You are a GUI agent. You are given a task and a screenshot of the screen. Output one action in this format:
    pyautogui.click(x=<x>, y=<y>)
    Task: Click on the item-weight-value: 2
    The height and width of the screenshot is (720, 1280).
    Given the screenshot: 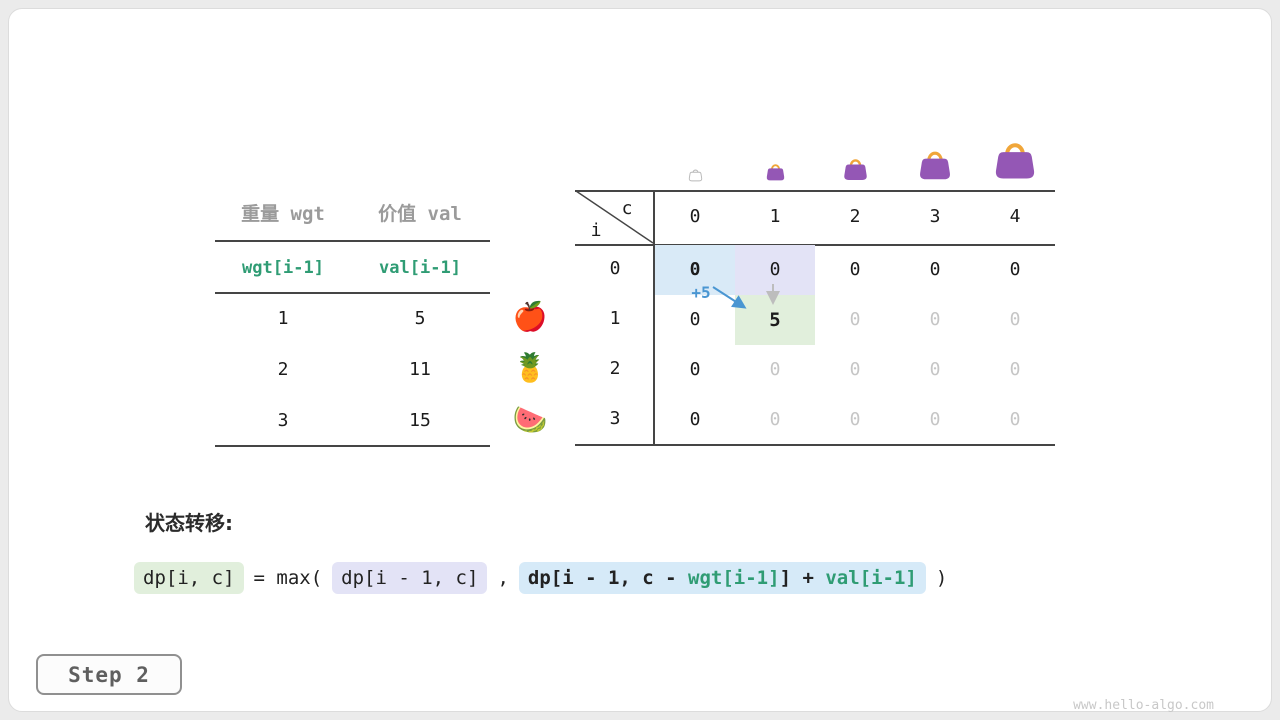 What is the action you would take?
    pyautogui.click(x=283, y=369)
    